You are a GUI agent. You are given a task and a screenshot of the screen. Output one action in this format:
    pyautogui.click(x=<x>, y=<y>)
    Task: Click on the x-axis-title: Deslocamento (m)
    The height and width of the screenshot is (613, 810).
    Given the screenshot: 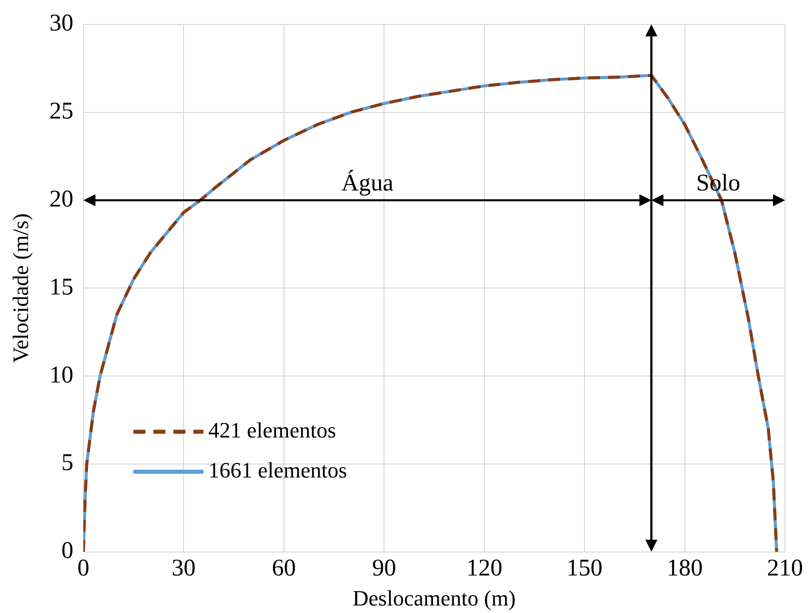 What is the action you would take?
    pyautogui.click(x=434, y=598)
    